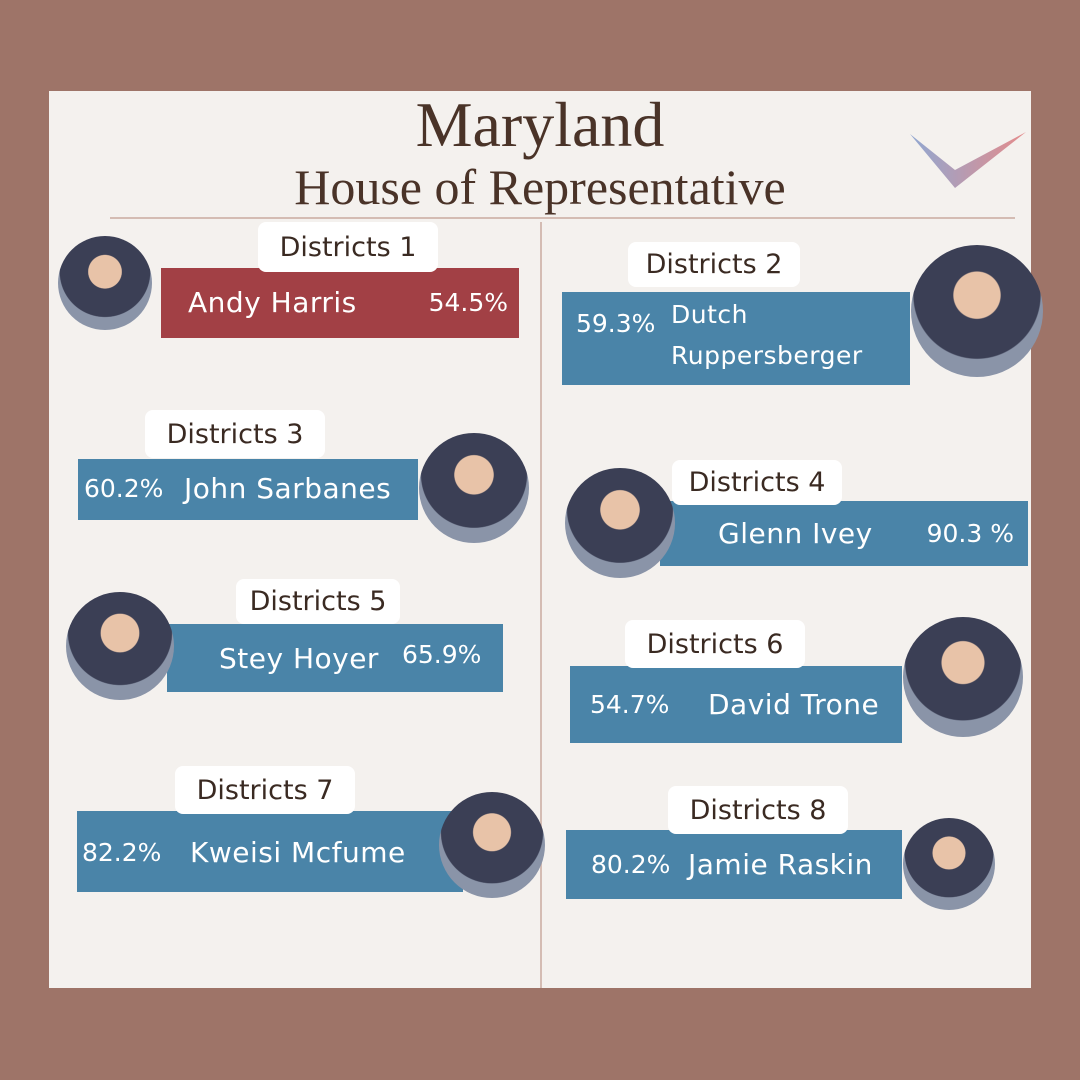  I want to click on candidate-name: Glenn Ivey, so click(795, 533).